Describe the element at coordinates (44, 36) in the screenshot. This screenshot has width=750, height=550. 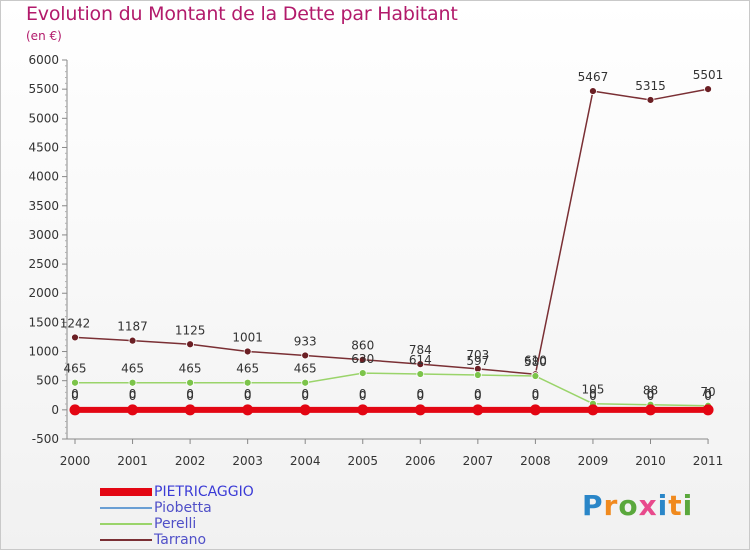
I see `chart-subtitle: (en €)` at that location.